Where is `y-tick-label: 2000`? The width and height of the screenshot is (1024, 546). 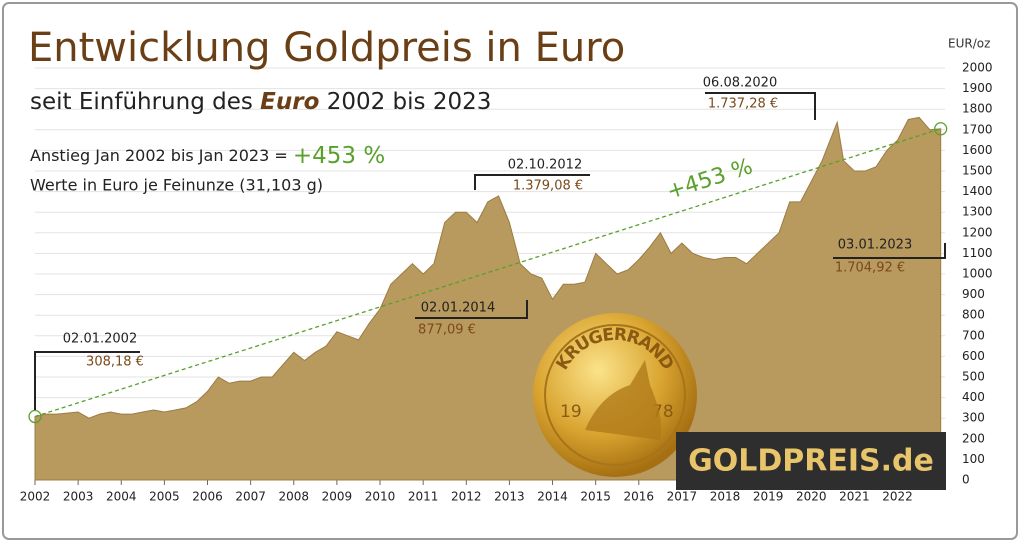 y-tick-label: 2000 is located at coordinates (977, 68).